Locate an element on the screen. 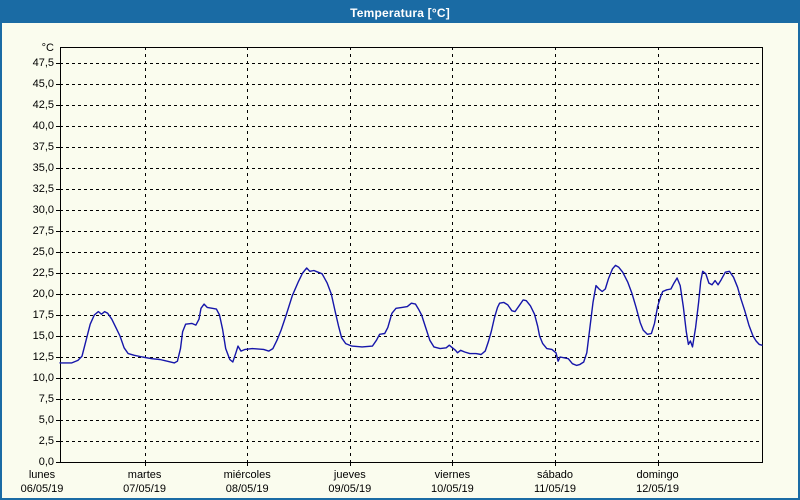 This screenshot has width=800, height=500. x-day-label: viernes is located at coordinates (452, 475).